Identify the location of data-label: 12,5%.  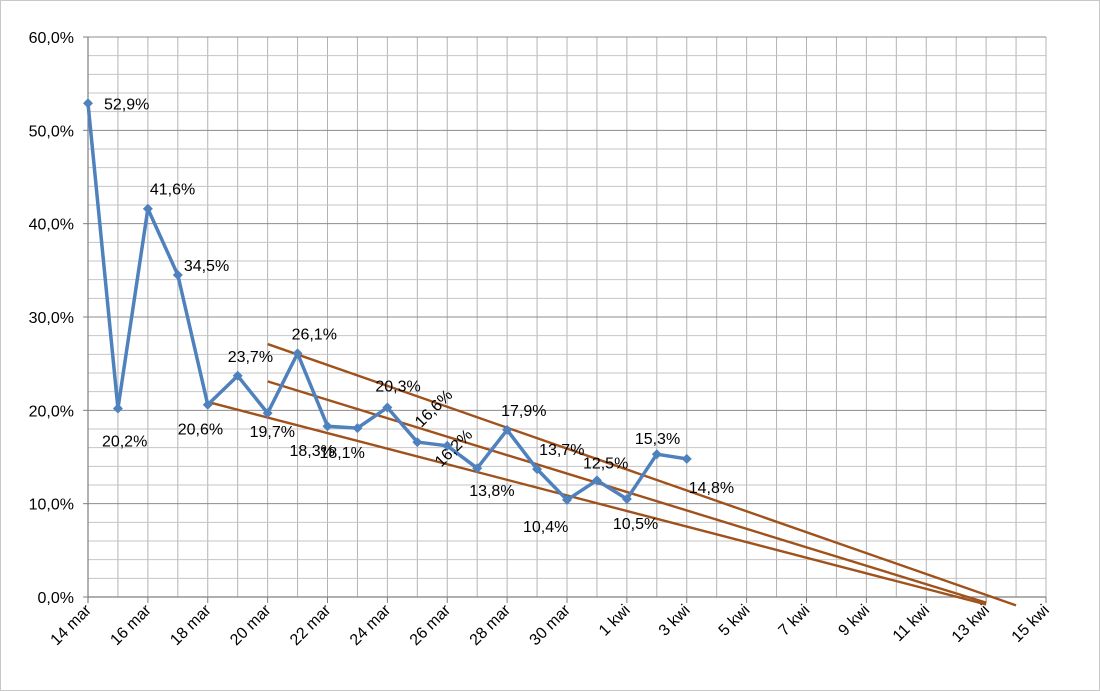
(605, 463).